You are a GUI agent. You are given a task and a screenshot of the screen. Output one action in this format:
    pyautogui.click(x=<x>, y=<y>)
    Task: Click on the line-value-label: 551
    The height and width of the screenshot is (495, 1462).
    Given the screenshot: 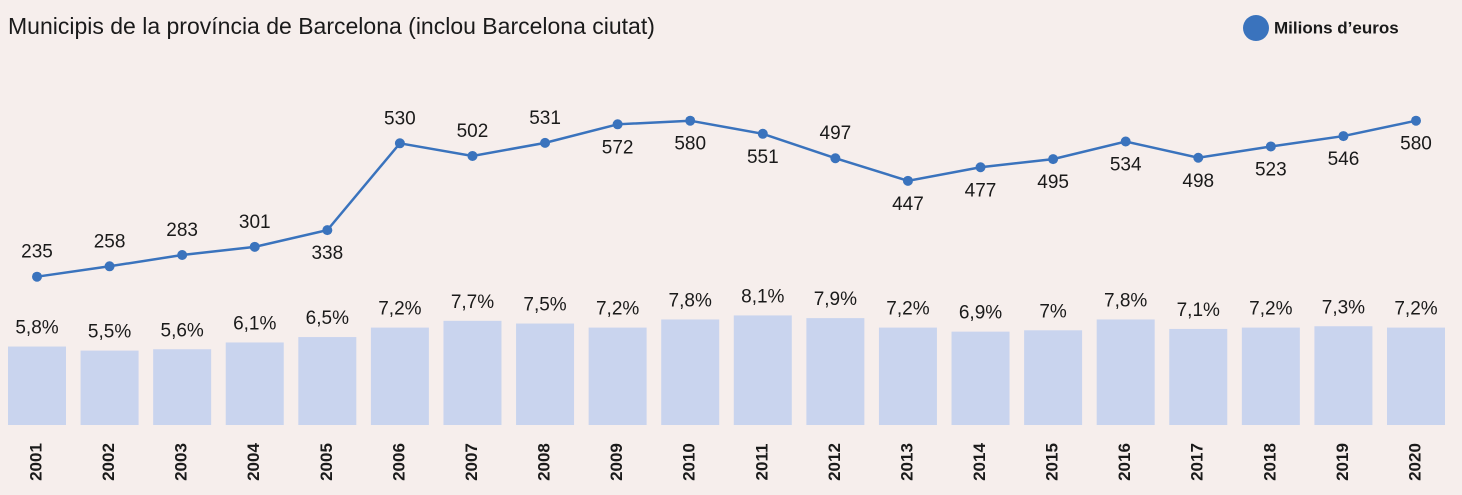 What is the action you would take?
    pyautogui.click(x=763, y=157)
    